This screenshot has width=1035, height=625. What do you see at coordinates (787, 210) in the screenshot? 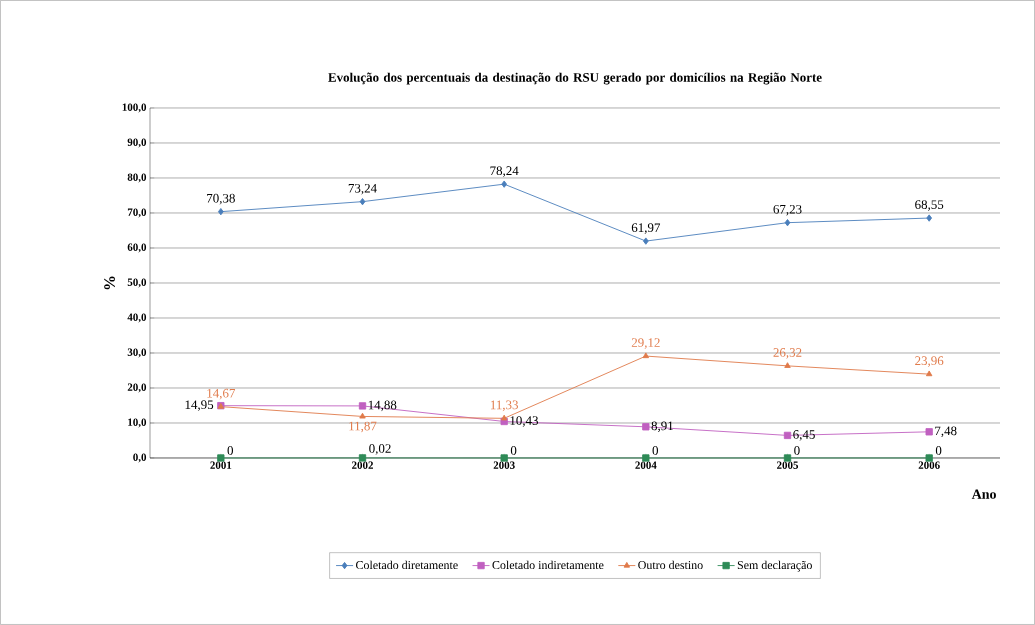
I see `data-label: 67,23` at bounding box center [787, 210].